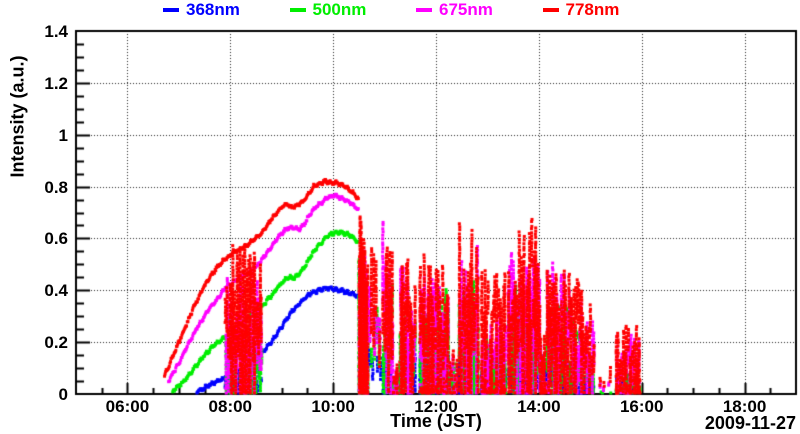  What do you see at coordinates (127, 406) in the screenshot?
I see `x-tick-label: 06:00` at bounding box center [127, 406].